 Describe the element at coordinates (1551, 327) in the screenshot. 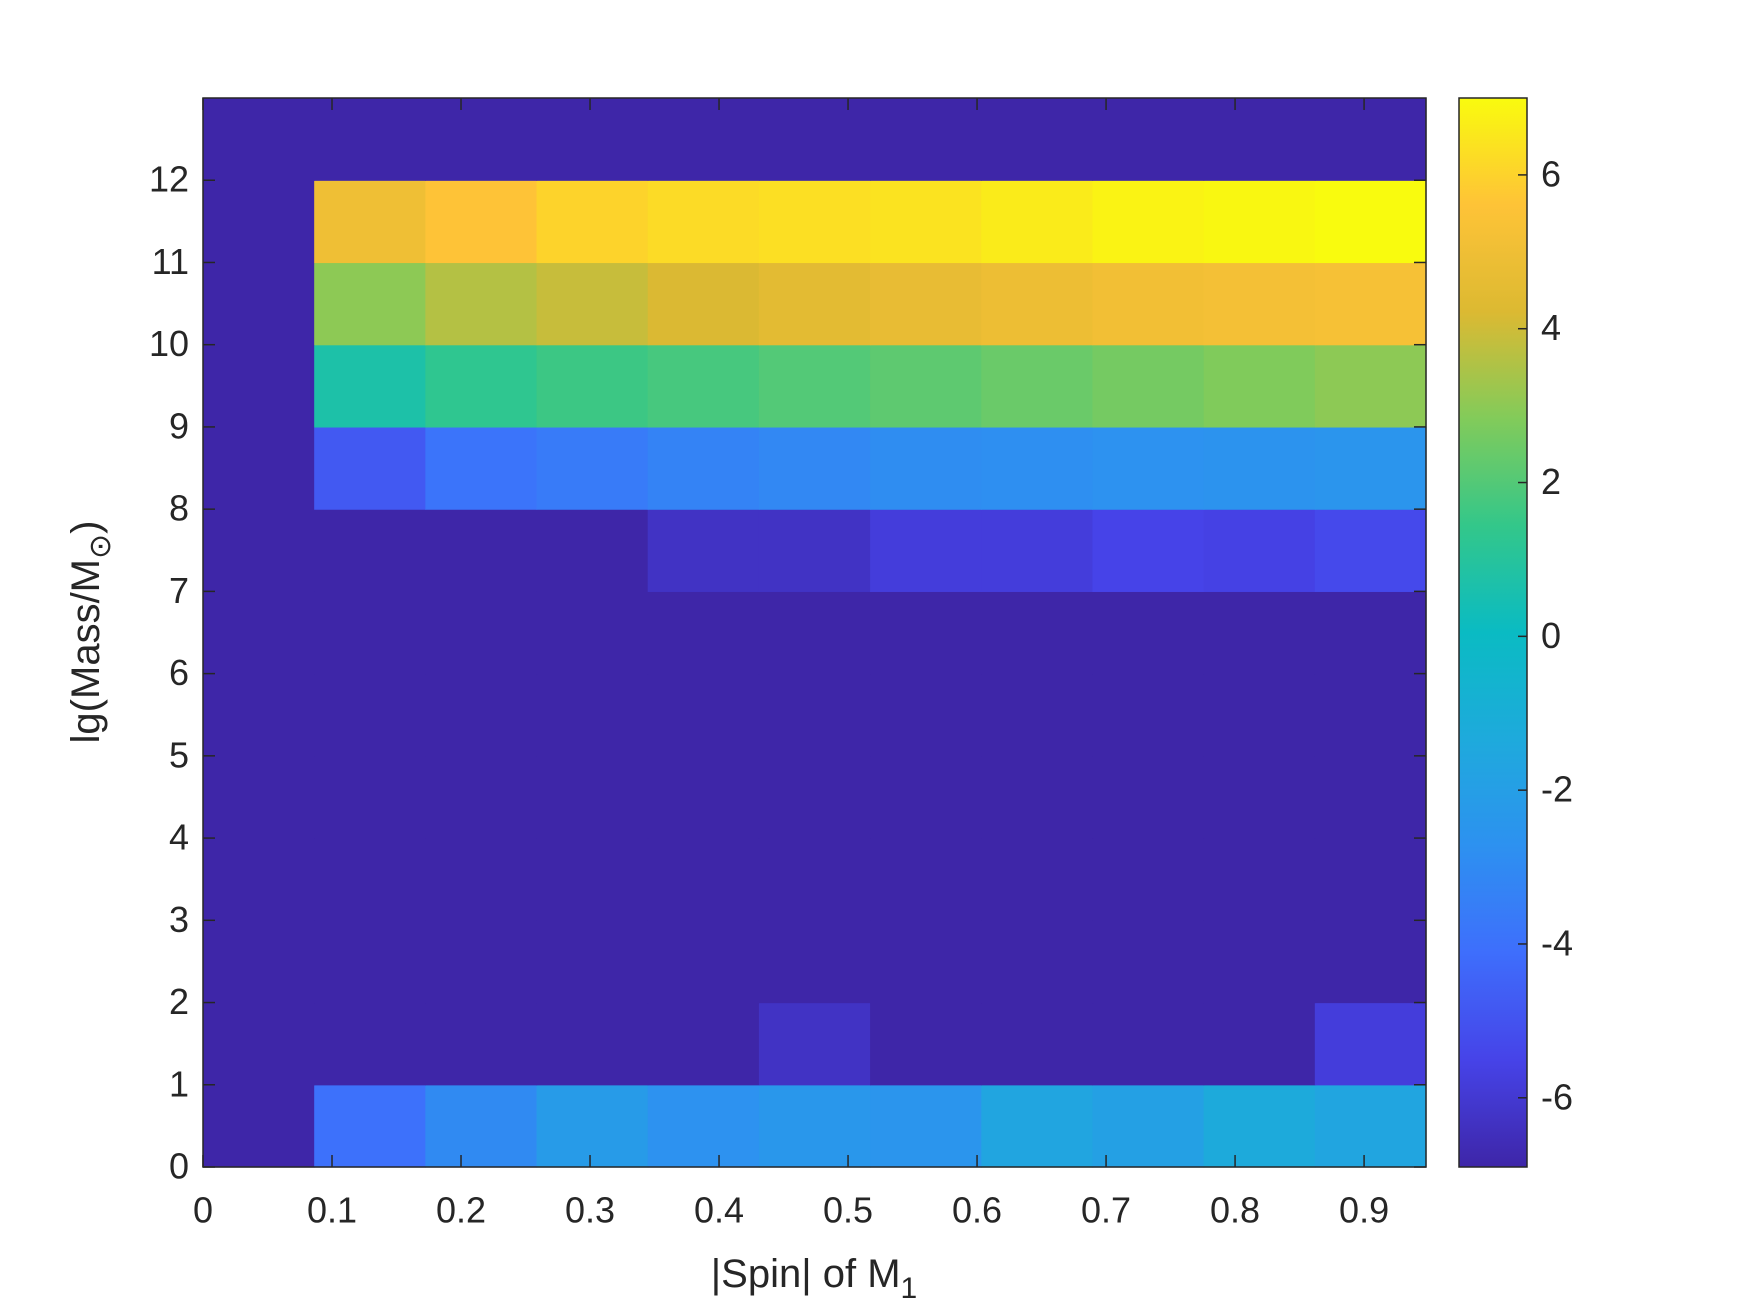

I see `colorbar-tick-label: 4` at that location.